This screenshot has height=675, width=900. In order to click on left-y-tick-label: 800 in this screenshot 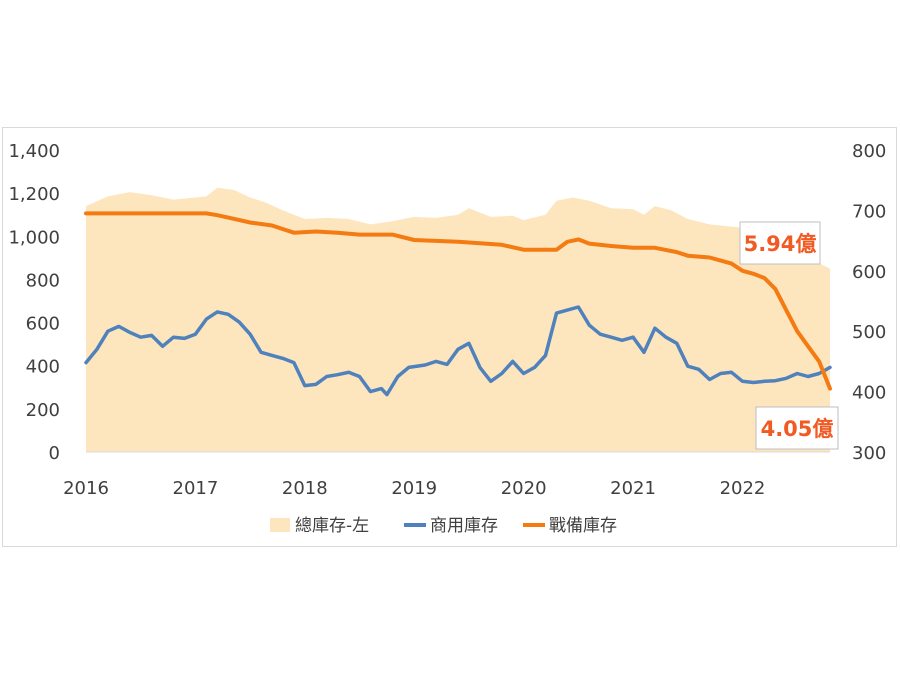, I will do `click(43, 280)`.